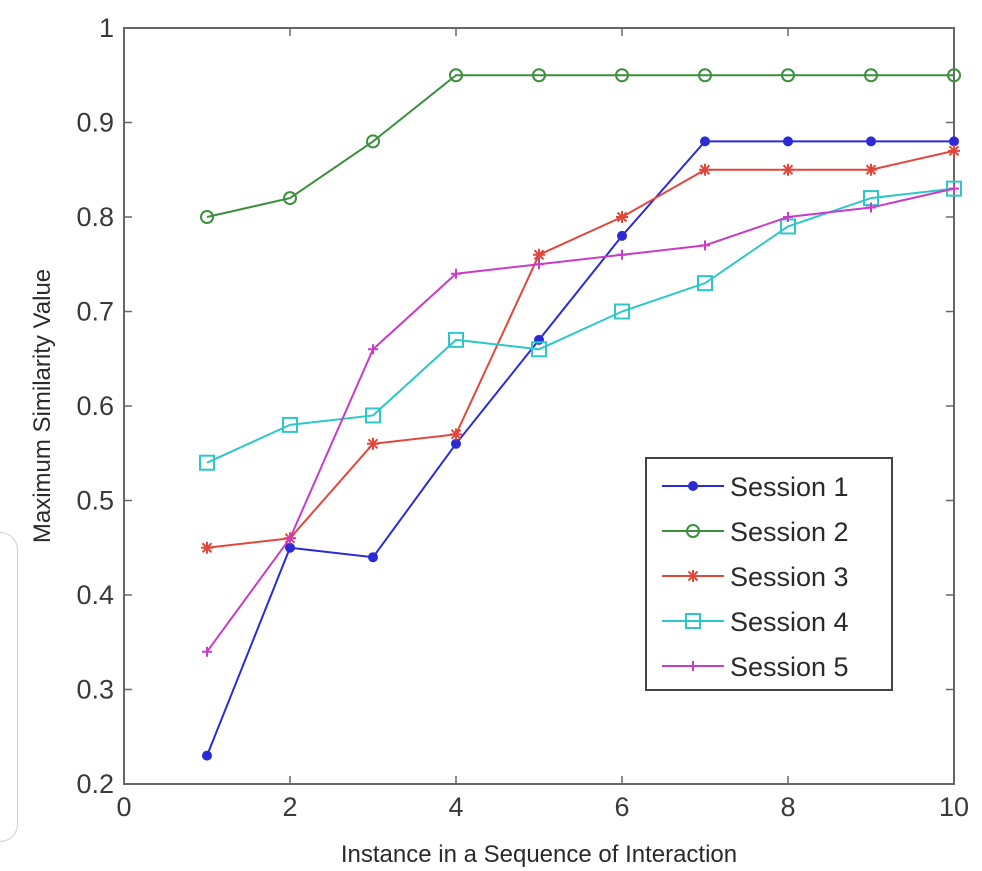 The width and height of the screenshot is (982, 871). I want to click on y-tick-label: 1, so click(106, 28).